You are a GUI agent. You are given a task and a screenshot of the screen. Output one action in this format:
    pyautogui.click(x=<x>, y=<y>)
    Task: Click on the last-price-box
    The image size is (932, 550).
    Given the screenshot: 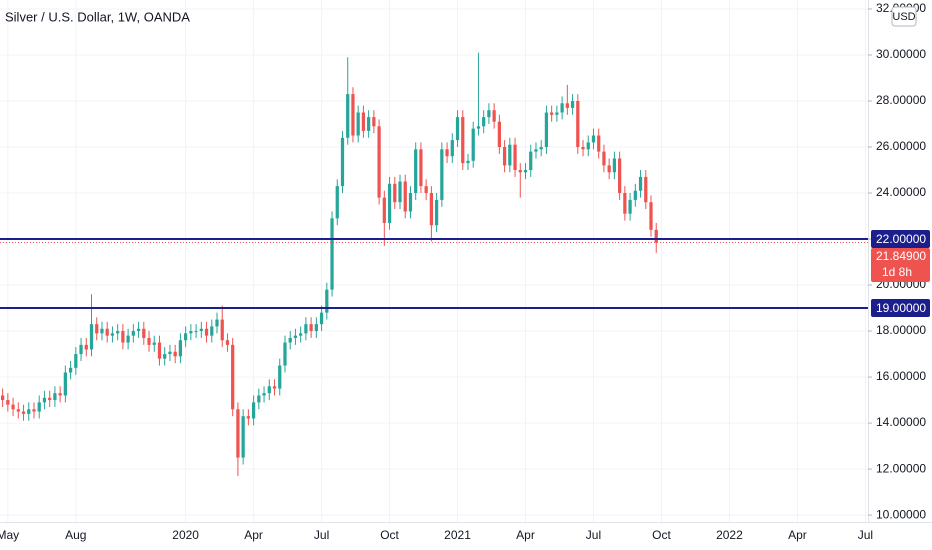 What is the action you would take?
    pyautogui.click(x=900, y=265)
    